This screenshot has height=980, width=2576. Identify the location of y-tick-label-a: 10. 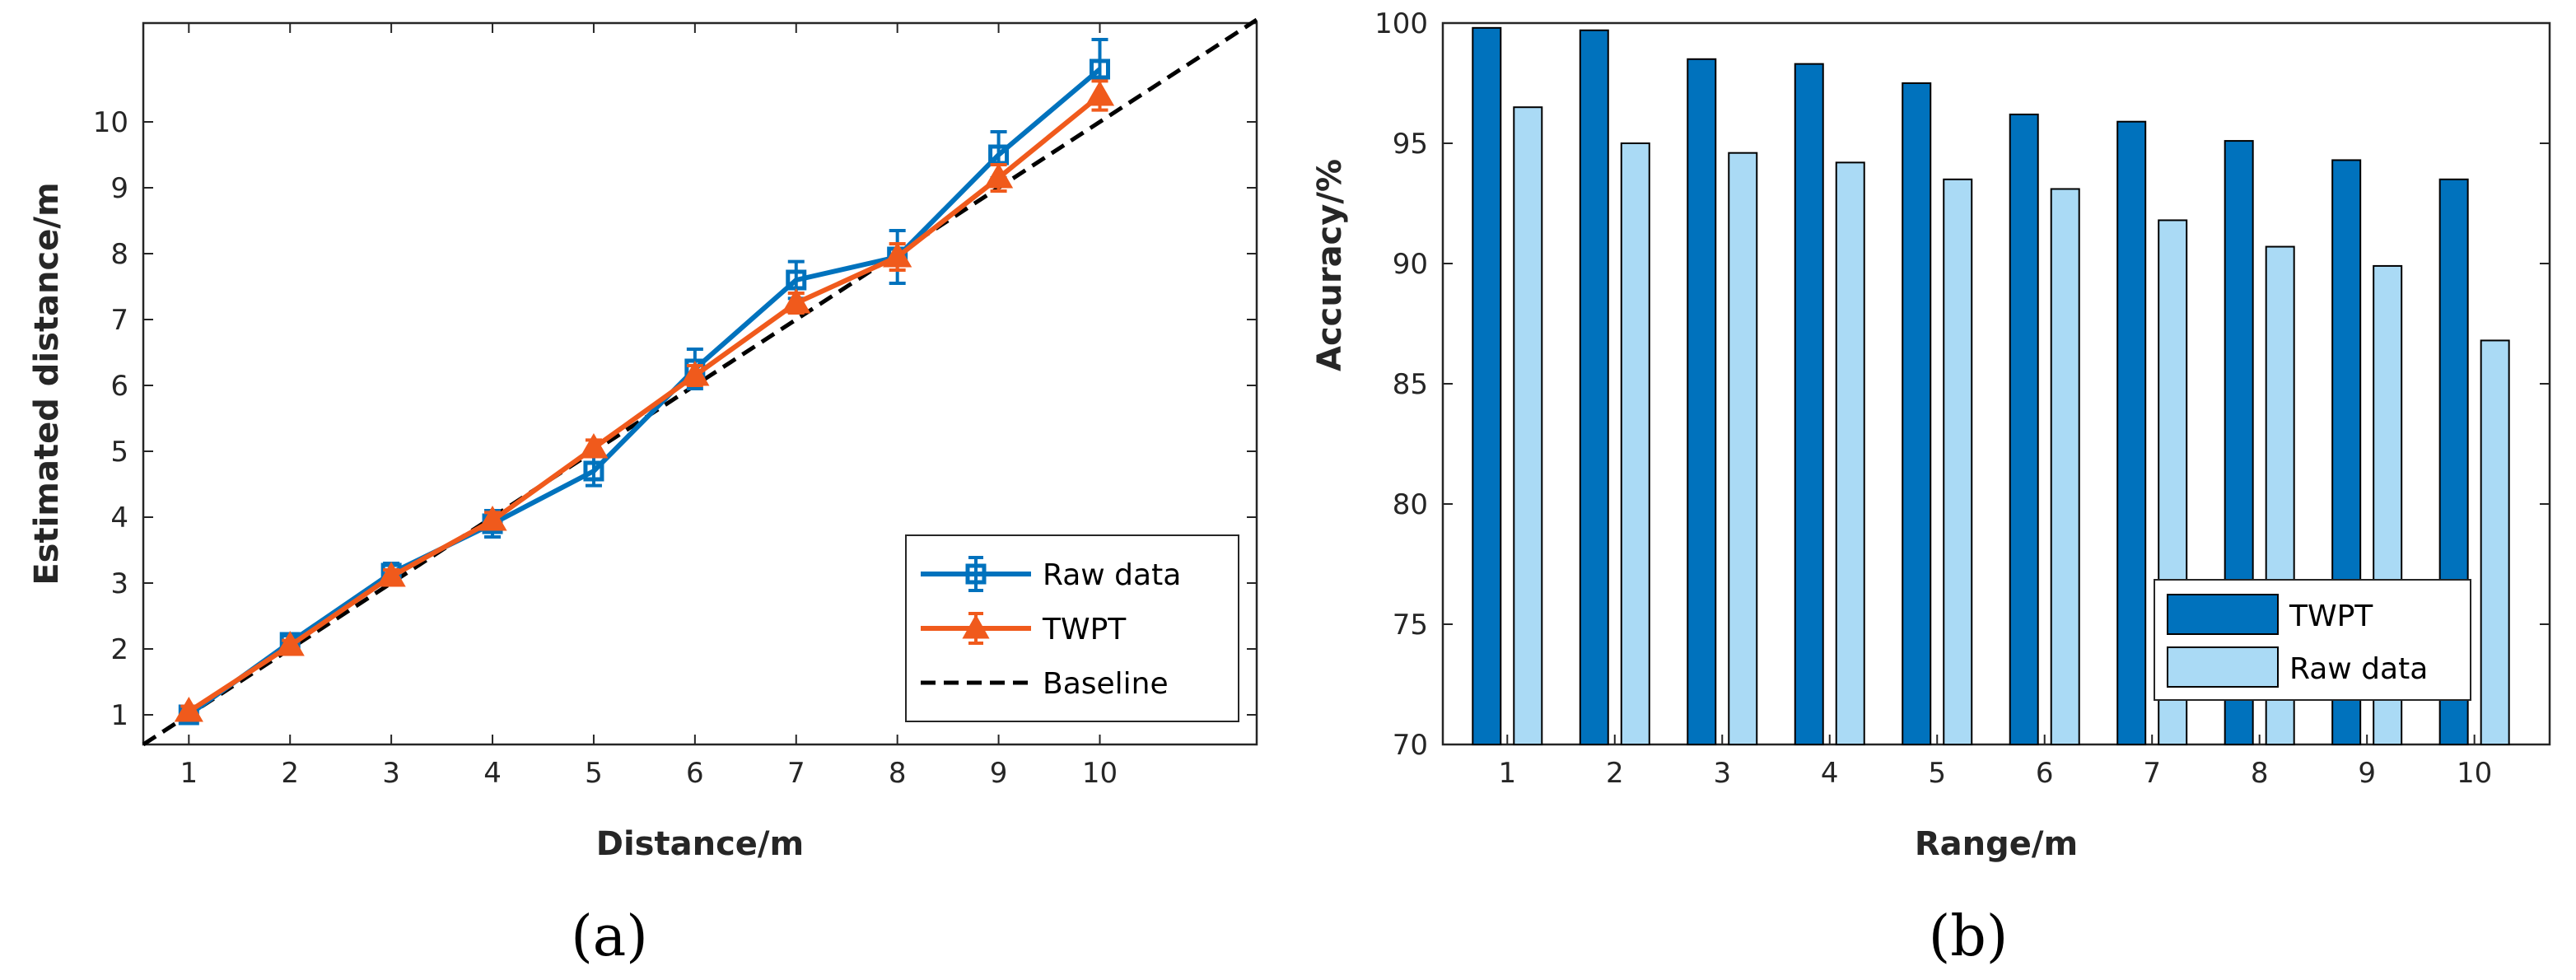
(110, 122).